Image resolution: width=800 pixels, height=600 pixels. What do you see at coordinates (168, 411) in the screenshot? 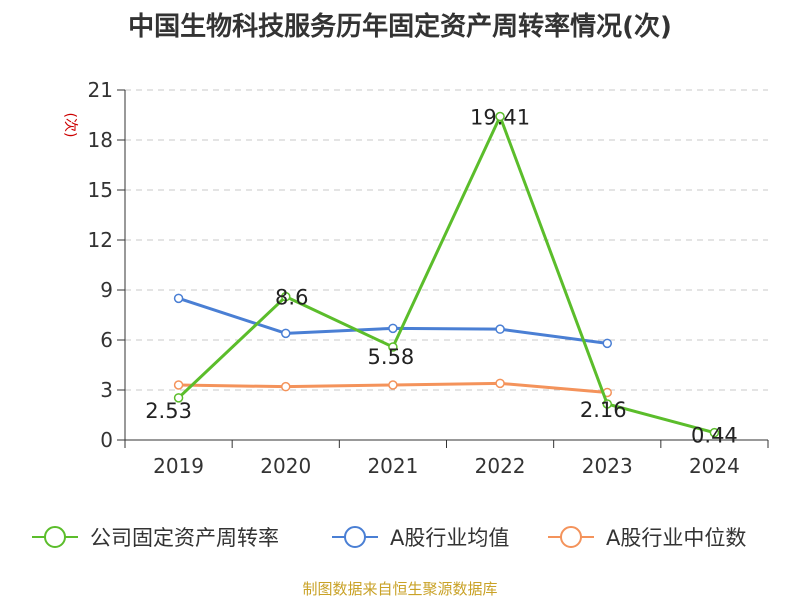
I see `data-label: 2.53` at bounding box center [168, 411].